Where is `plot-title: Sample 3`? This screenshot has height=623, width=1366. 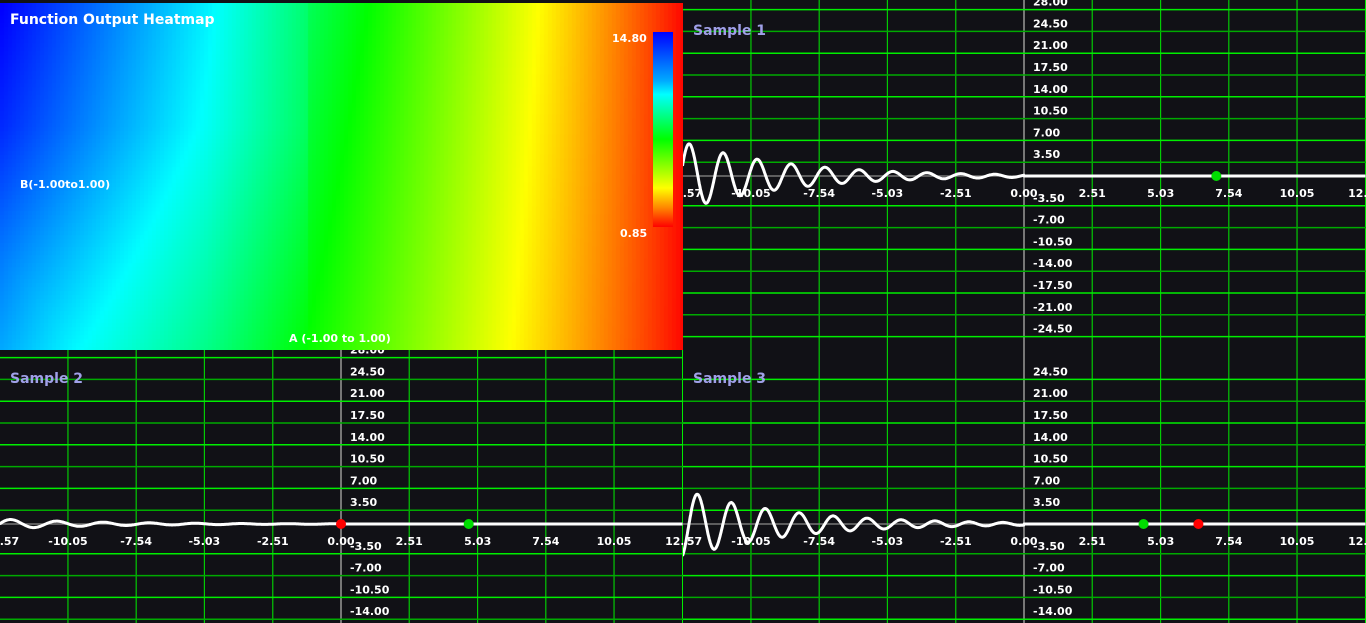
plot-title: Sample 3 is located at coordinates (729, 379).